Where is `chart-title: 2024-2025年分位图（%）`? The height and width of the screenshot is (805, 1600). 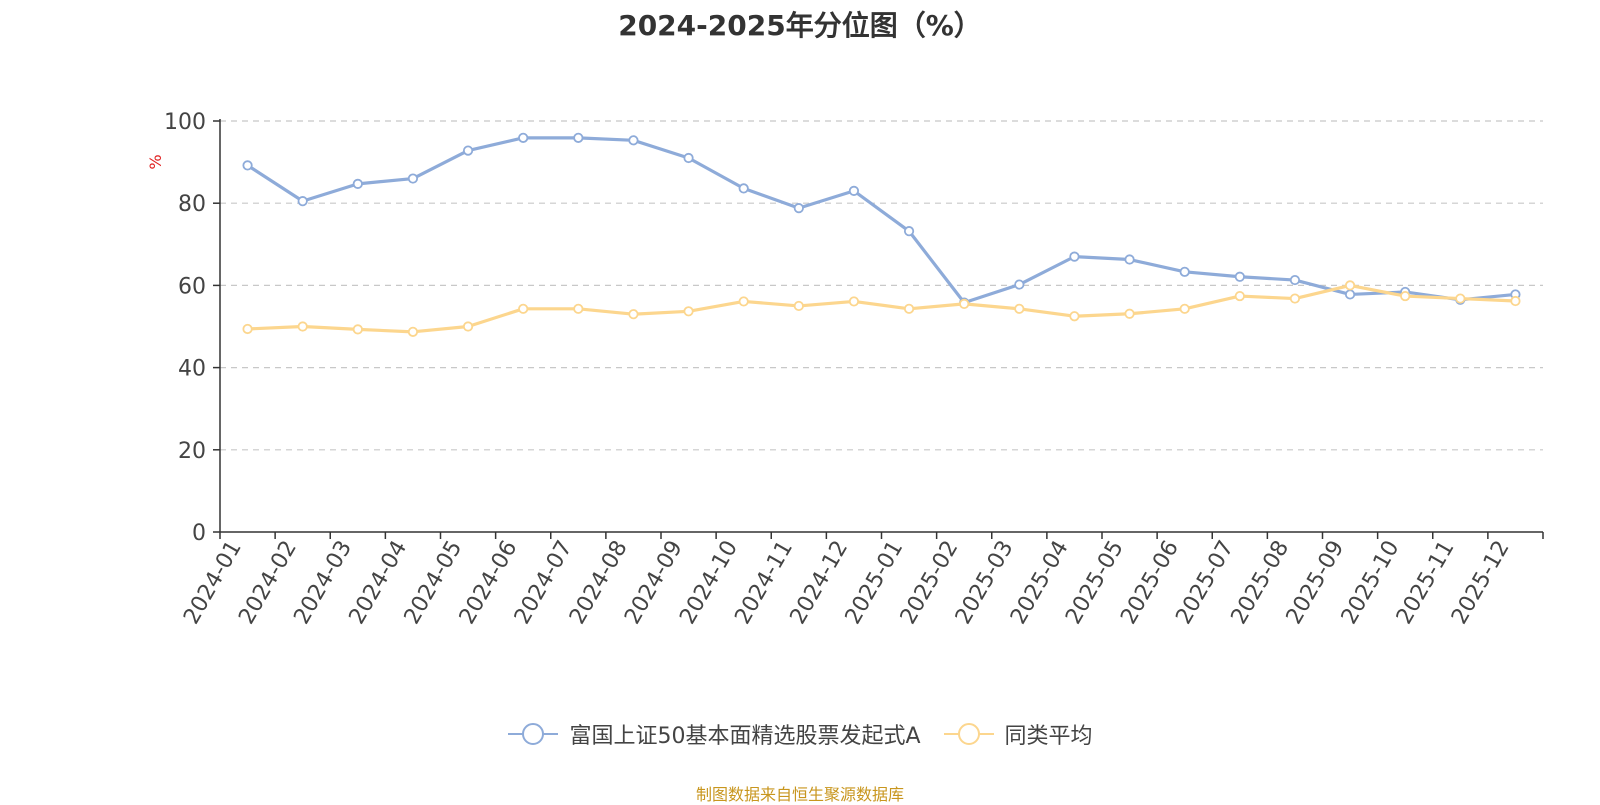 chart-title: 2024-2025年分位图（%） is located at coordinates (800, 25).